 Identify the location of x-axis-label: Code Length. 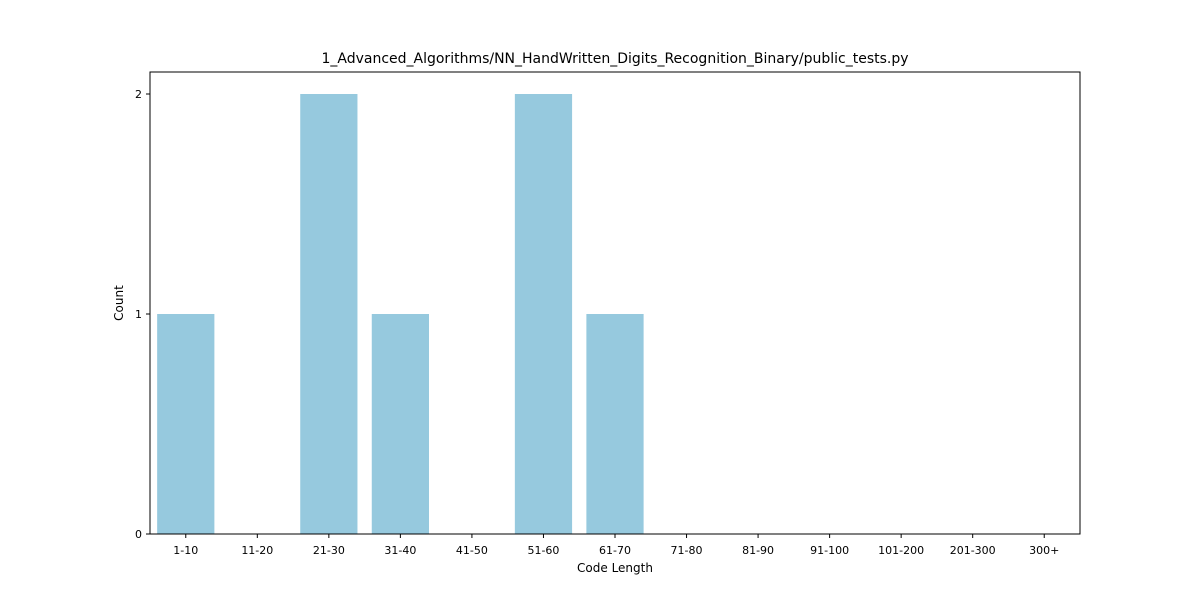
(615, 568).